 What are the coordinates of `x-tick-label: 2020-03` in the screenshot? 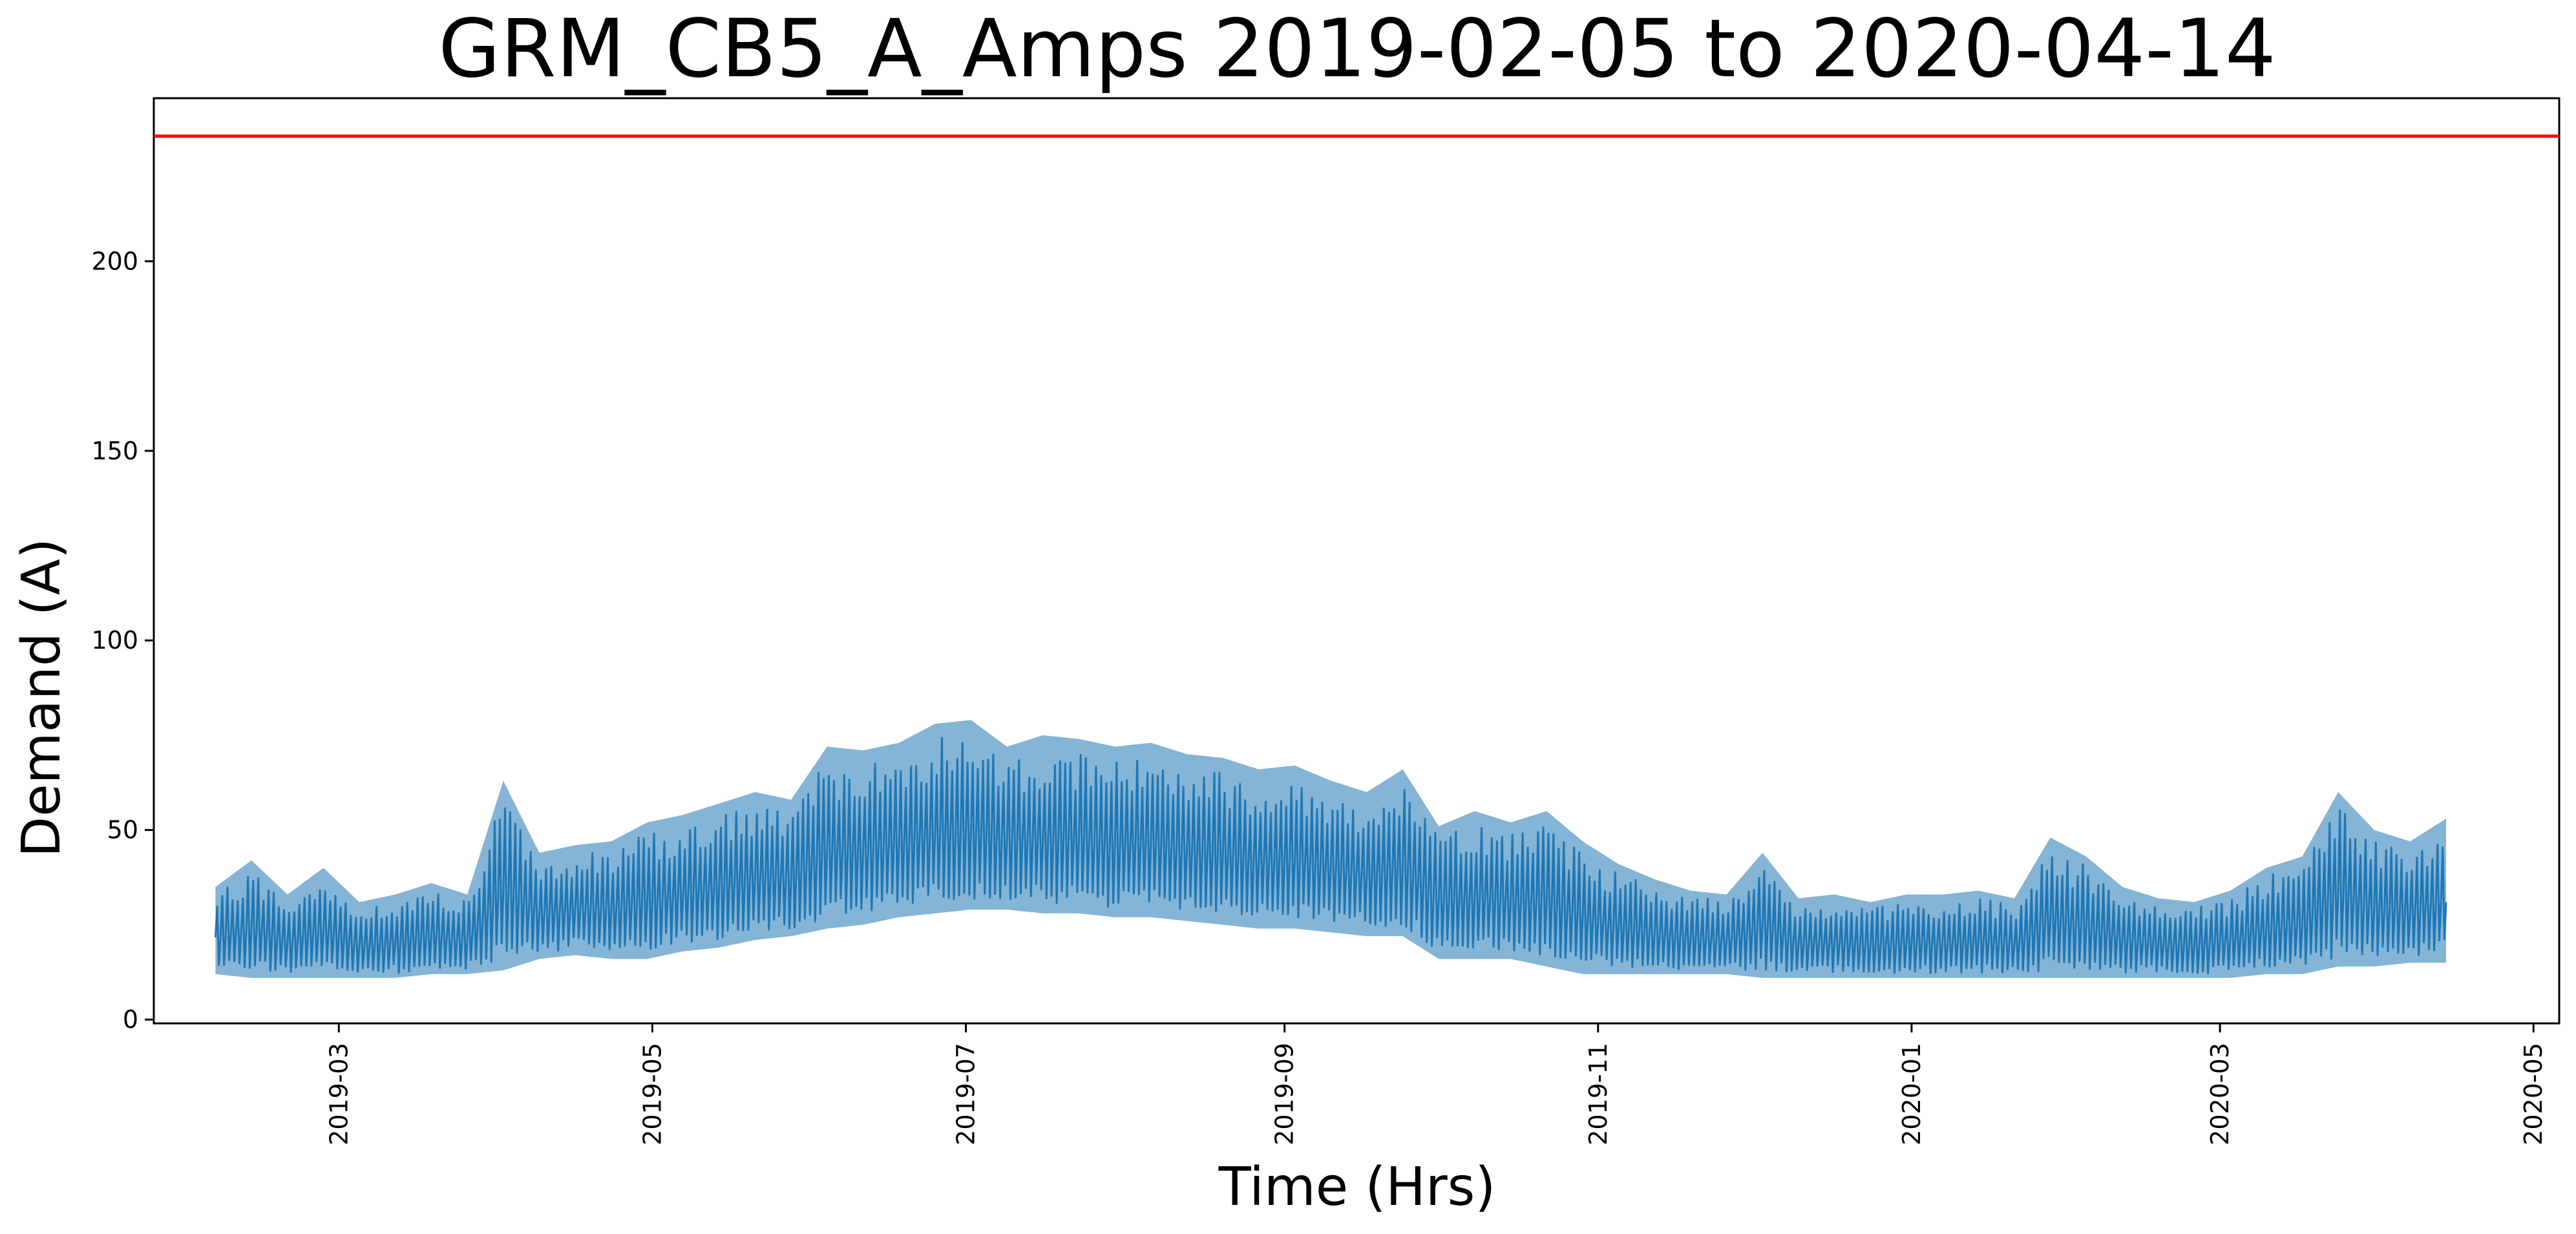 It's located at (2220, 1094).